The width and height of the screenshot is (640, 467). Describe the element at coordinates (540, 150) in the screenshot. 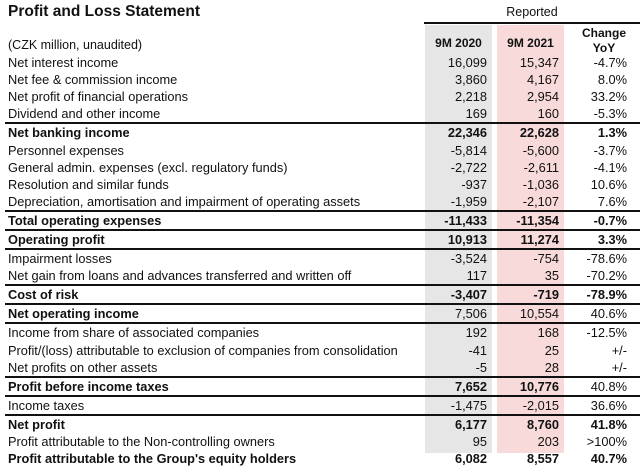

I see `value-9m-2021: -5,600` at that location.